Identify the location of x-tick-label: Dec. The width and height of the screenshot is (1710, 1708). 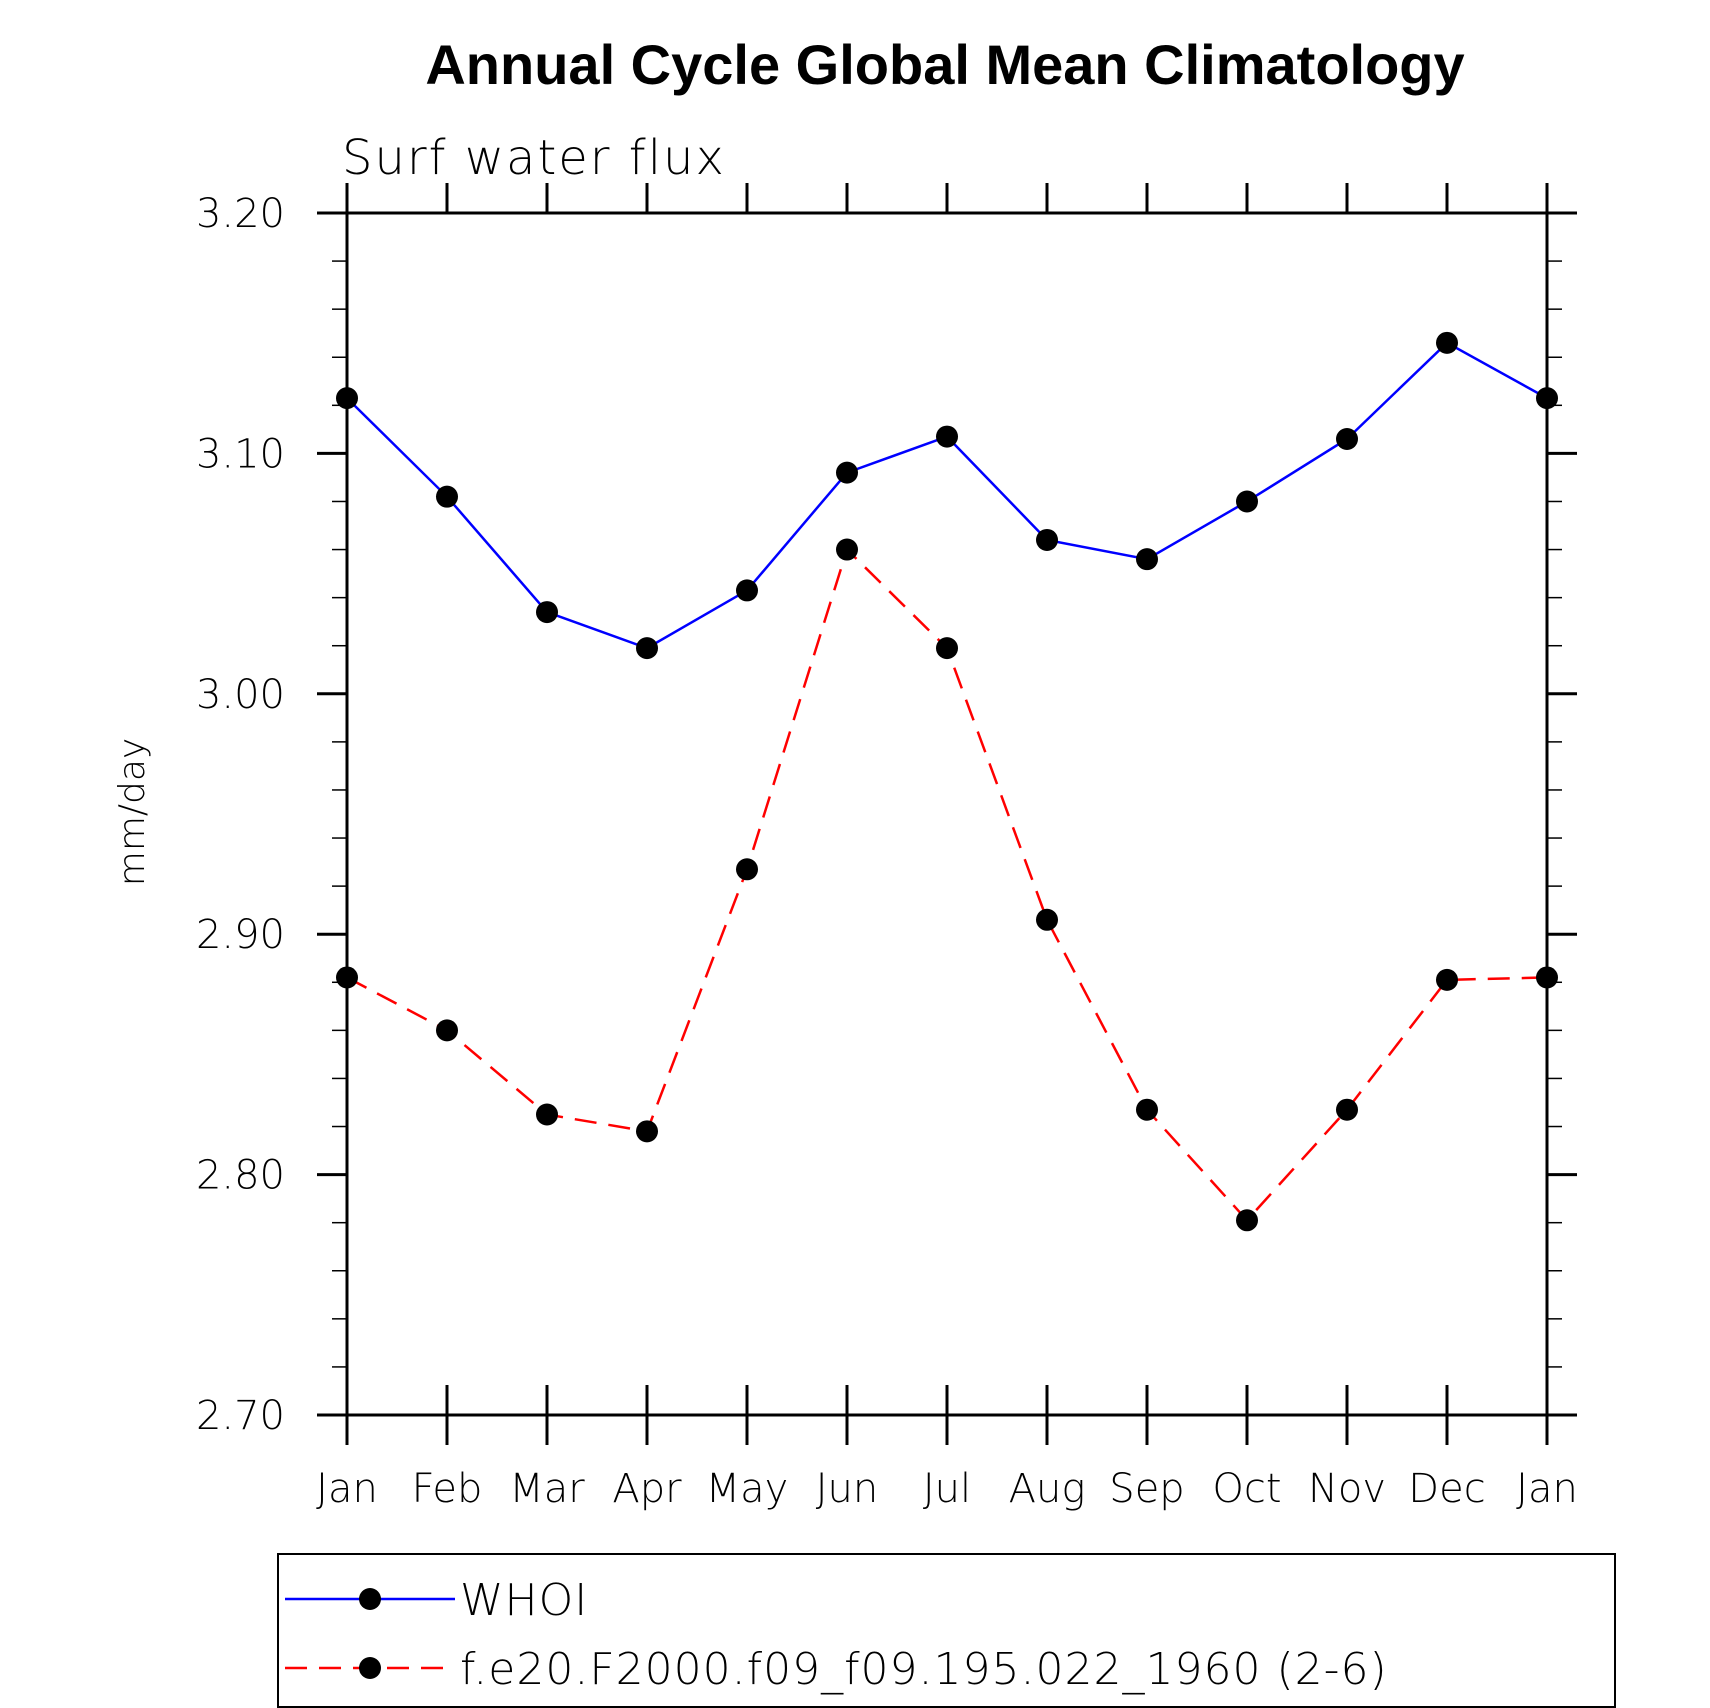
(1446, 1489).